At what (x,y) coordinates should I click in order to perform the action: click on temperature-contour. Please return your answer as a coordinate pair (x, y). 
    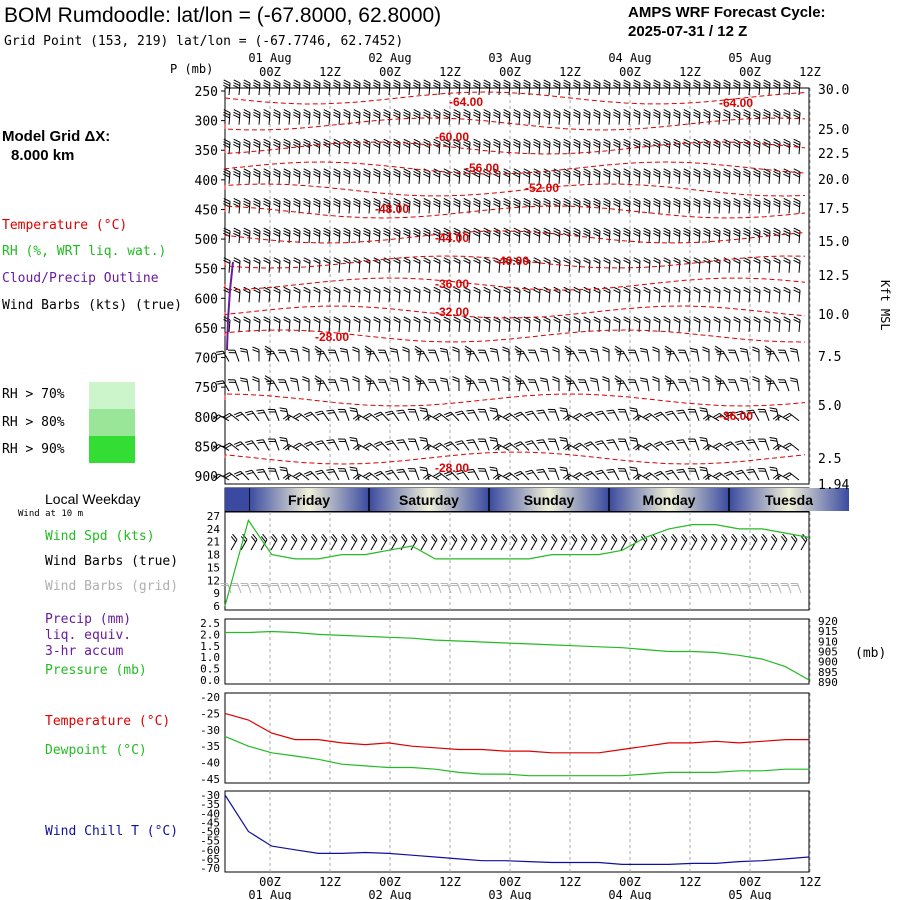
    Looking at the image, I should click on (515, 168).